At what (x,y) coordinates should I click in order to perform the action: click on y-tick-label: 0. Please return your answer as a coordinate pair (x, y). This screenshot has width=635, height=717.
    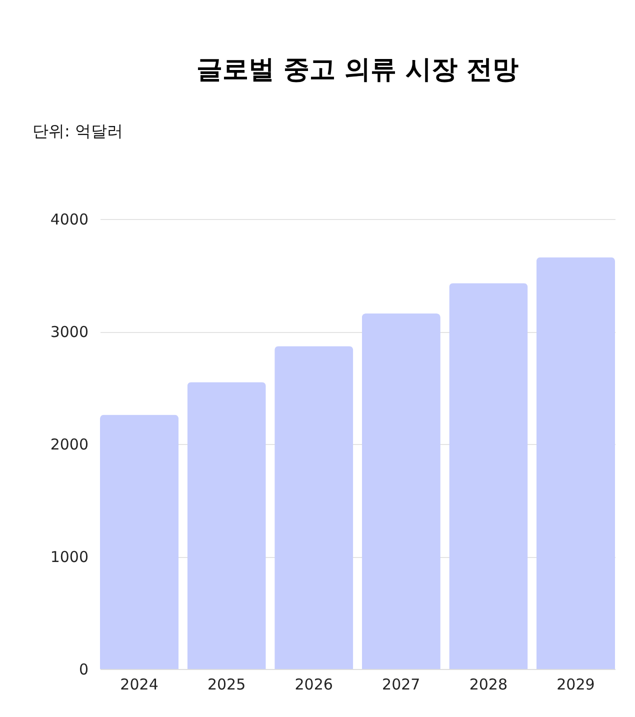
    Looking at the image, I should click on (83, 669).